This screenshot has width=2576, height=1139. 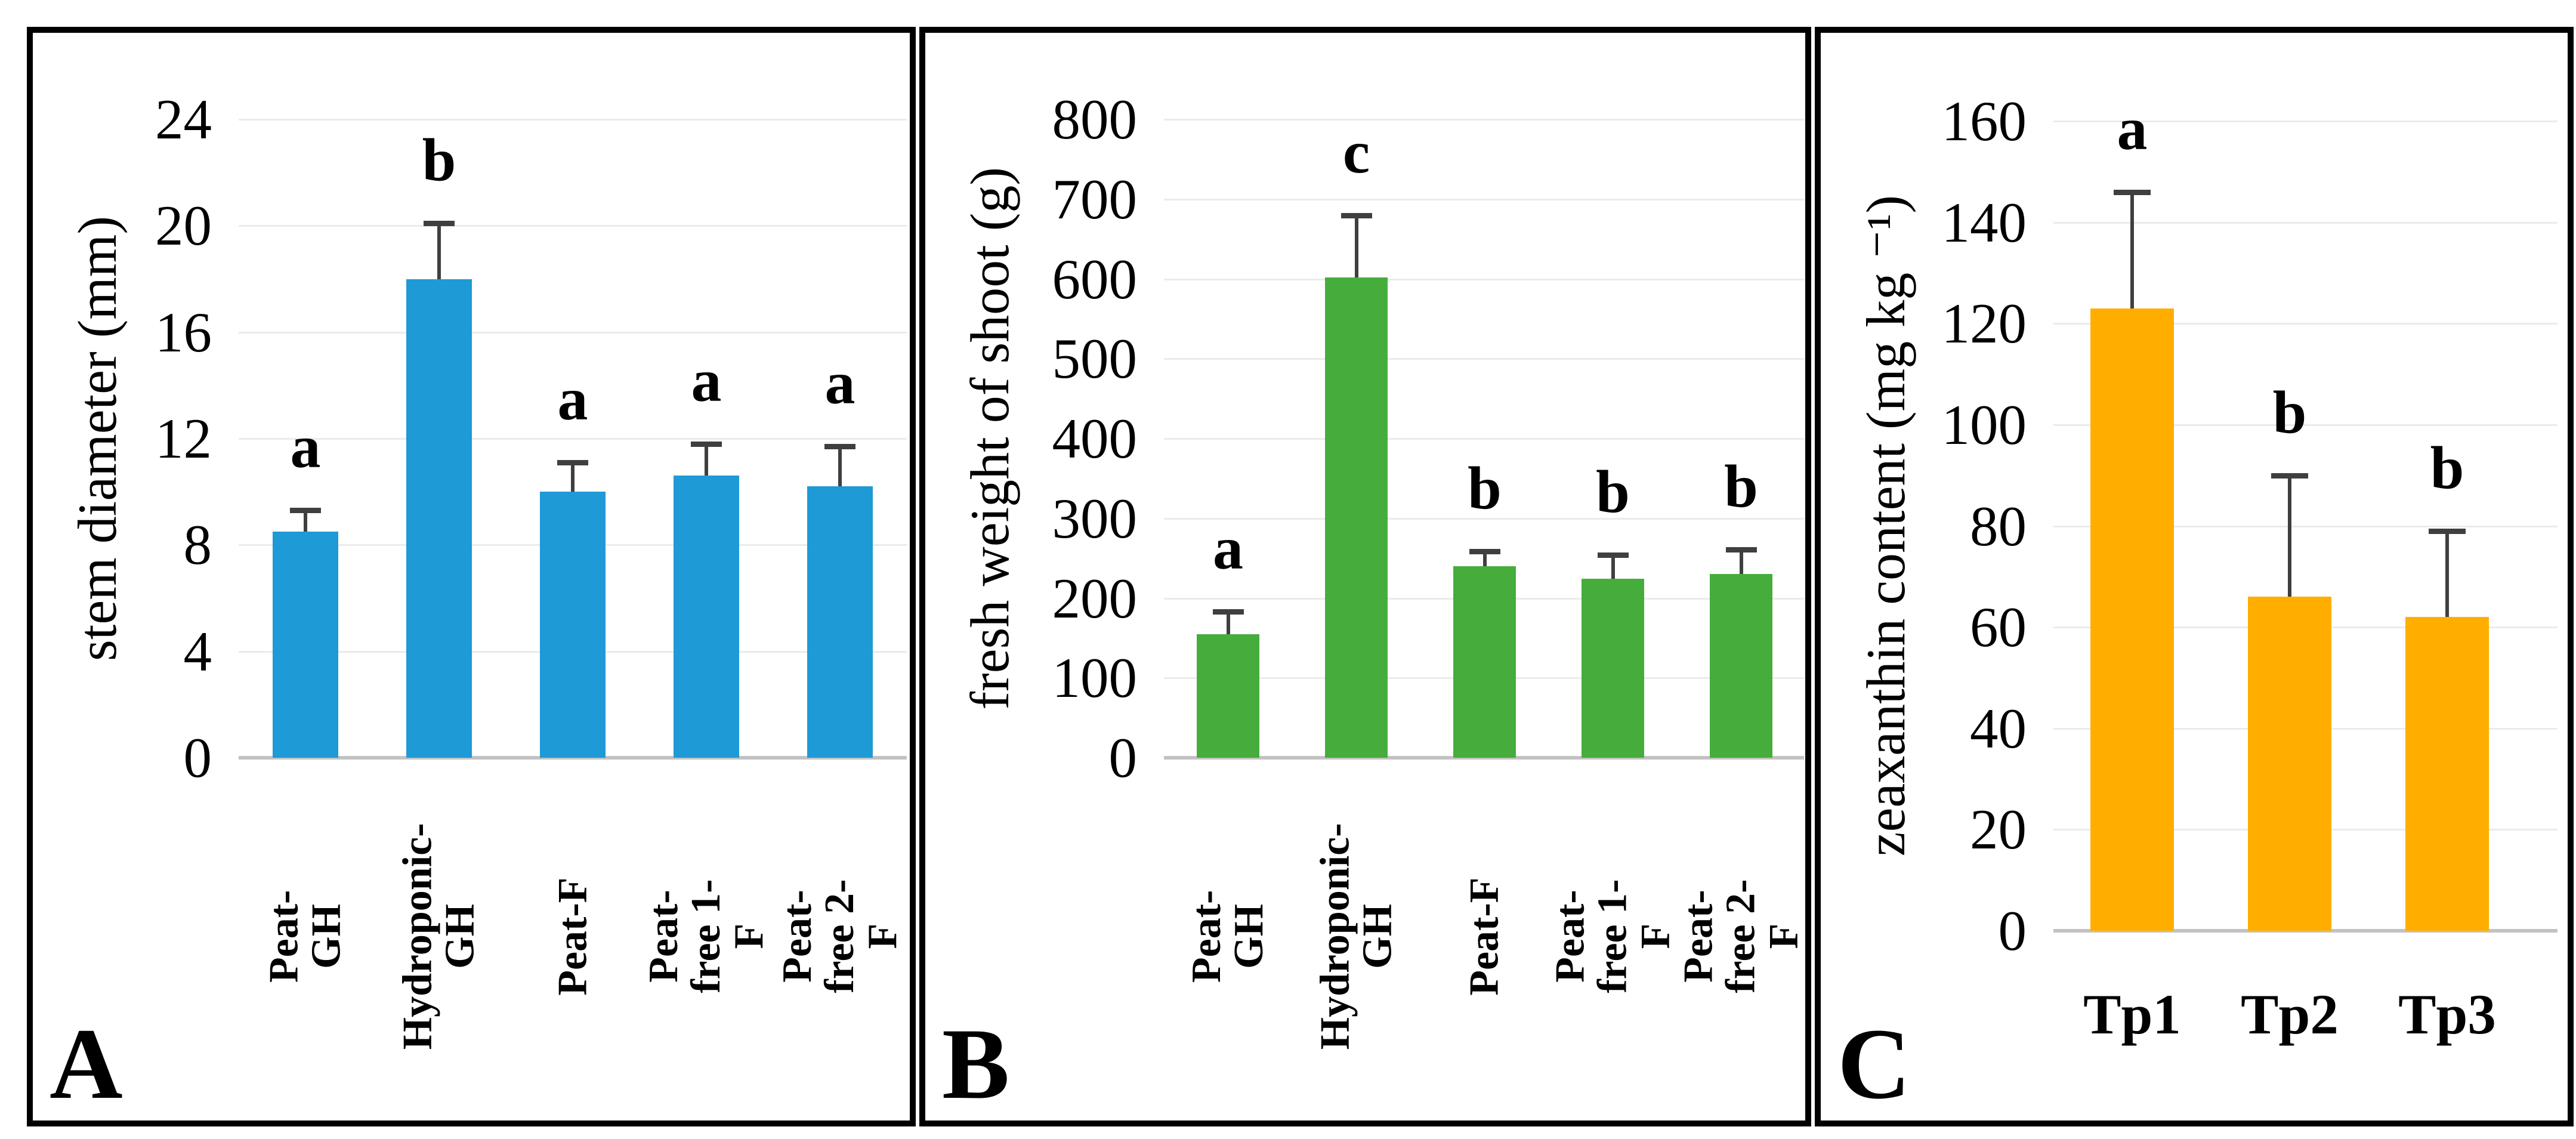 I want to click on y-tick-label-800: 800, so click(x=1095, y=120).